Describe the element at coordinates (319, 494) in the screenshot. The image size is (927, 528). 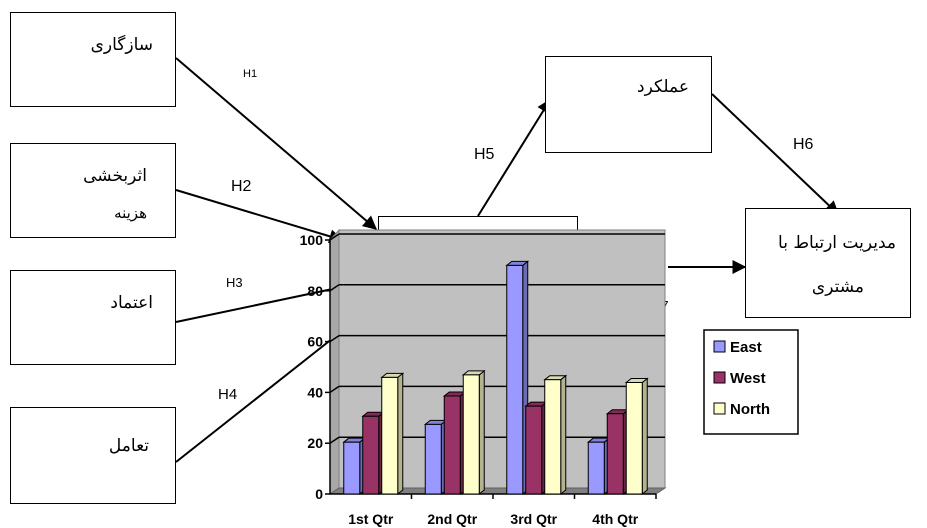
I see `y-tick-label: 0` at that location.